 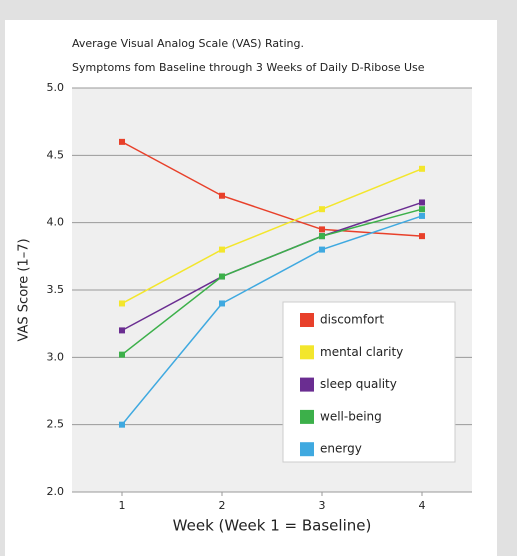 I want to click on x-tick-label: 1, so click(x=122, y=505).